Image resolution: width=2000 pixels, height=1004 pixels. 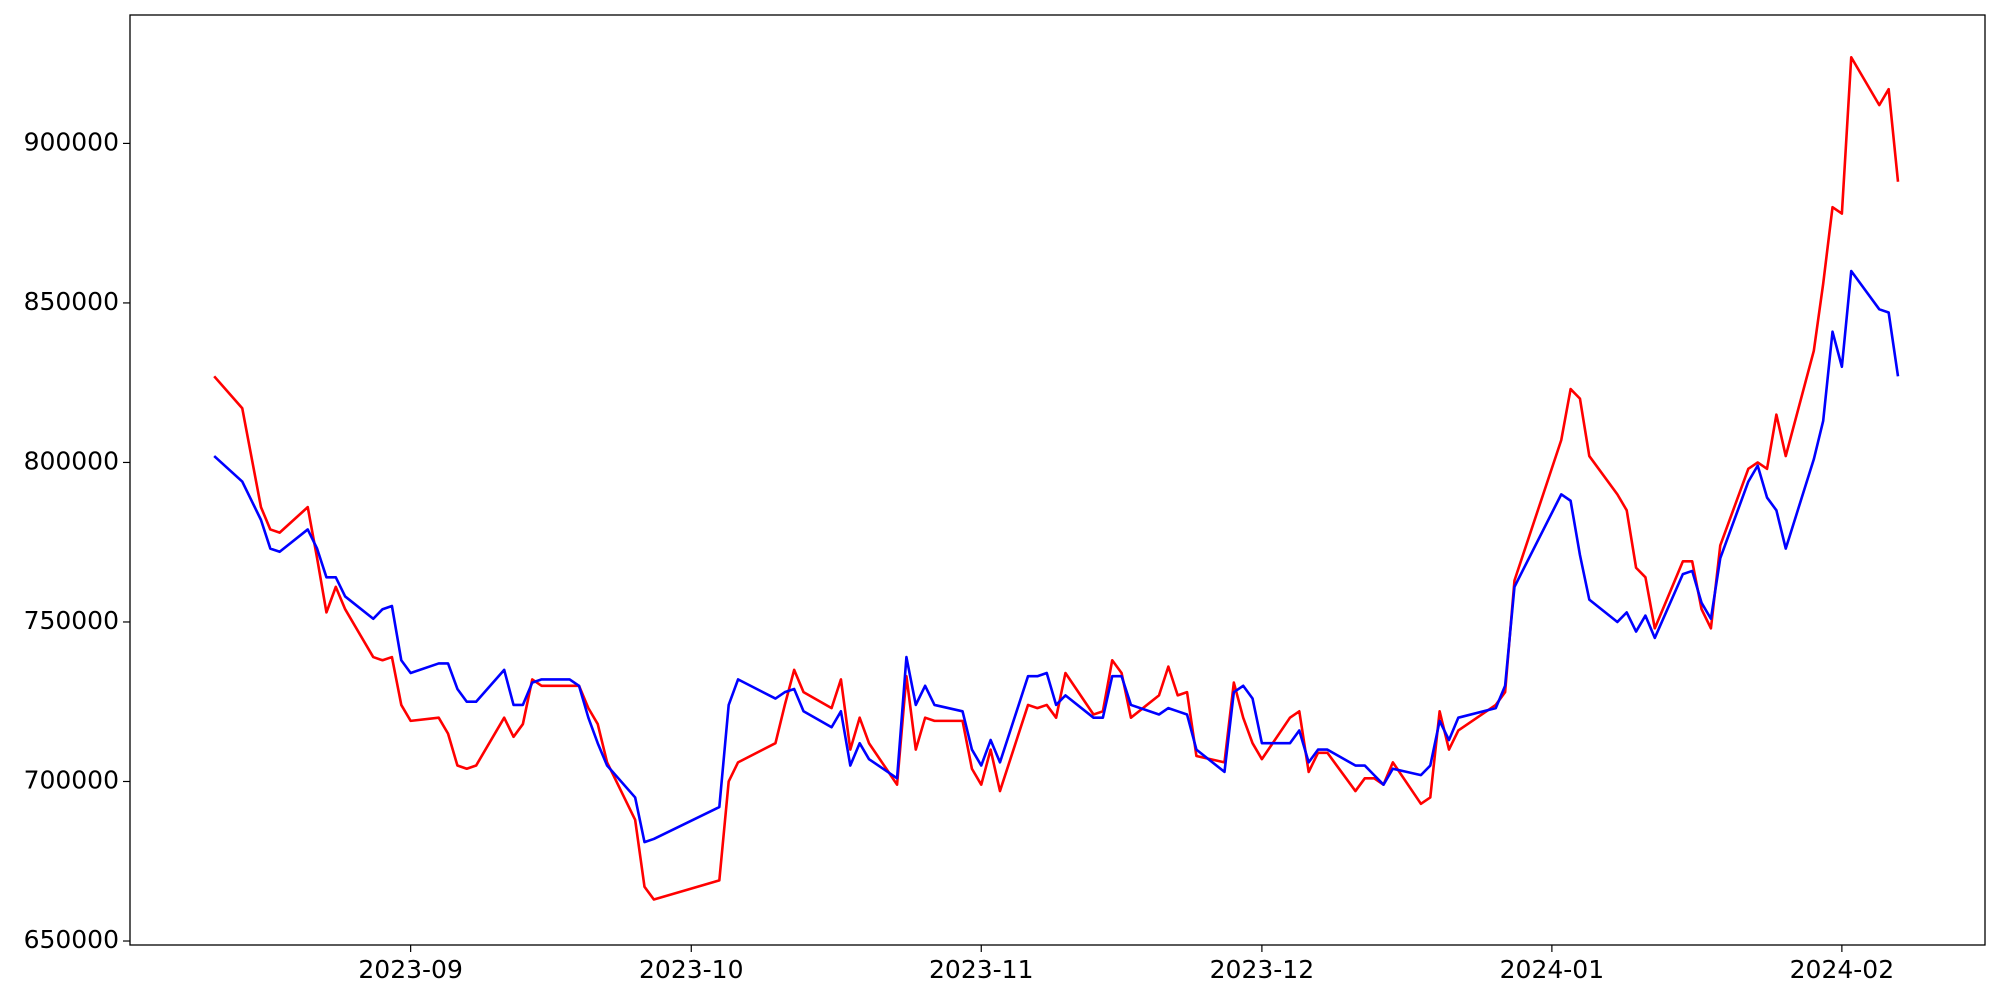 What do you see at coordinates (71, 620) in the screenshot?
I see `y-tick-label: 750000` at bounding box center [71, 620].